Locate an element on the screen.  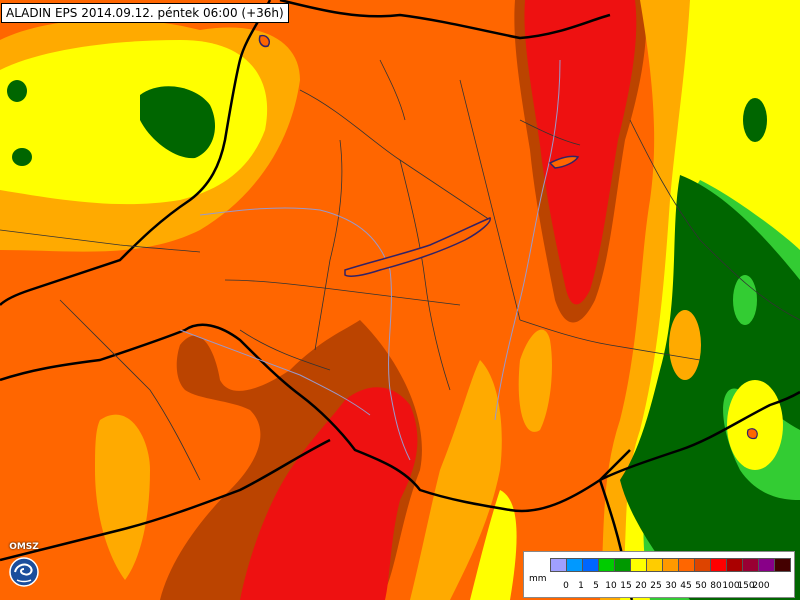
legend-tick-label: 0 is located at coordinates (566, 586).